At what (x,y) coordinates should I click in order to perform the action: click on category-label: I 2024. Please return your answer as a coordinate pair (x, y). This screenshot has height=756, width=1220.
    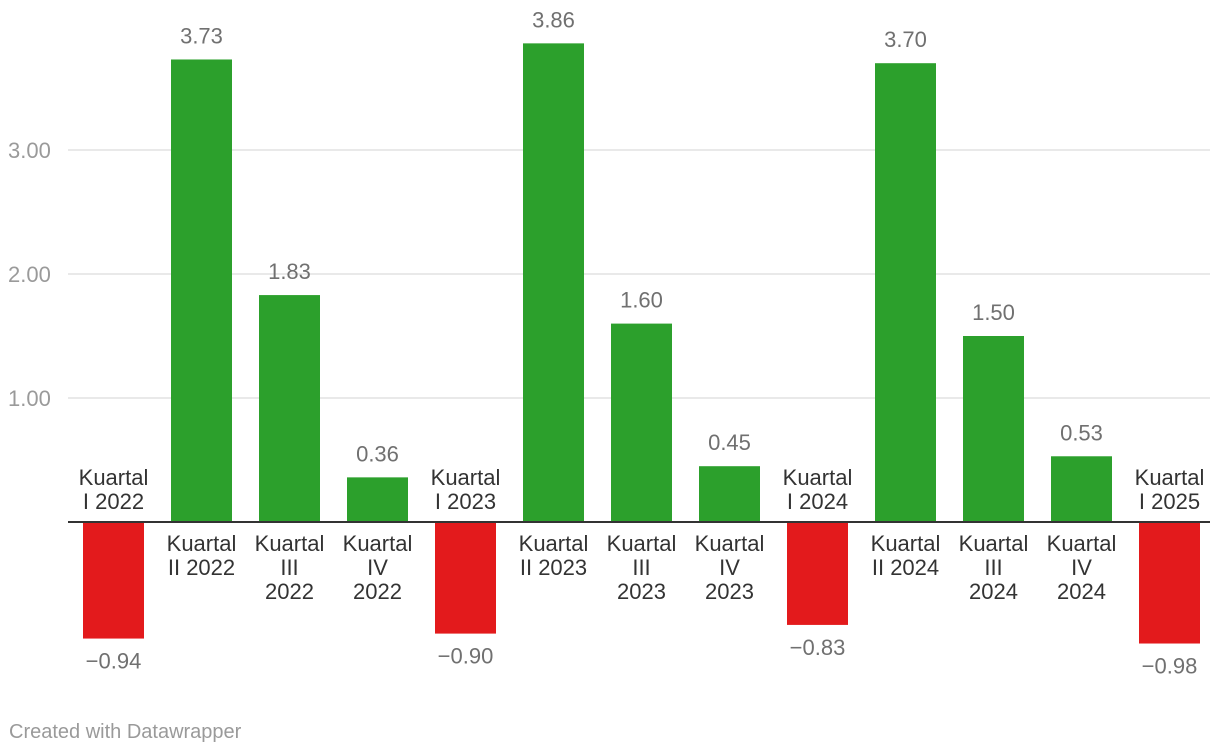
    Looking at the image, I should click on (817, 501).